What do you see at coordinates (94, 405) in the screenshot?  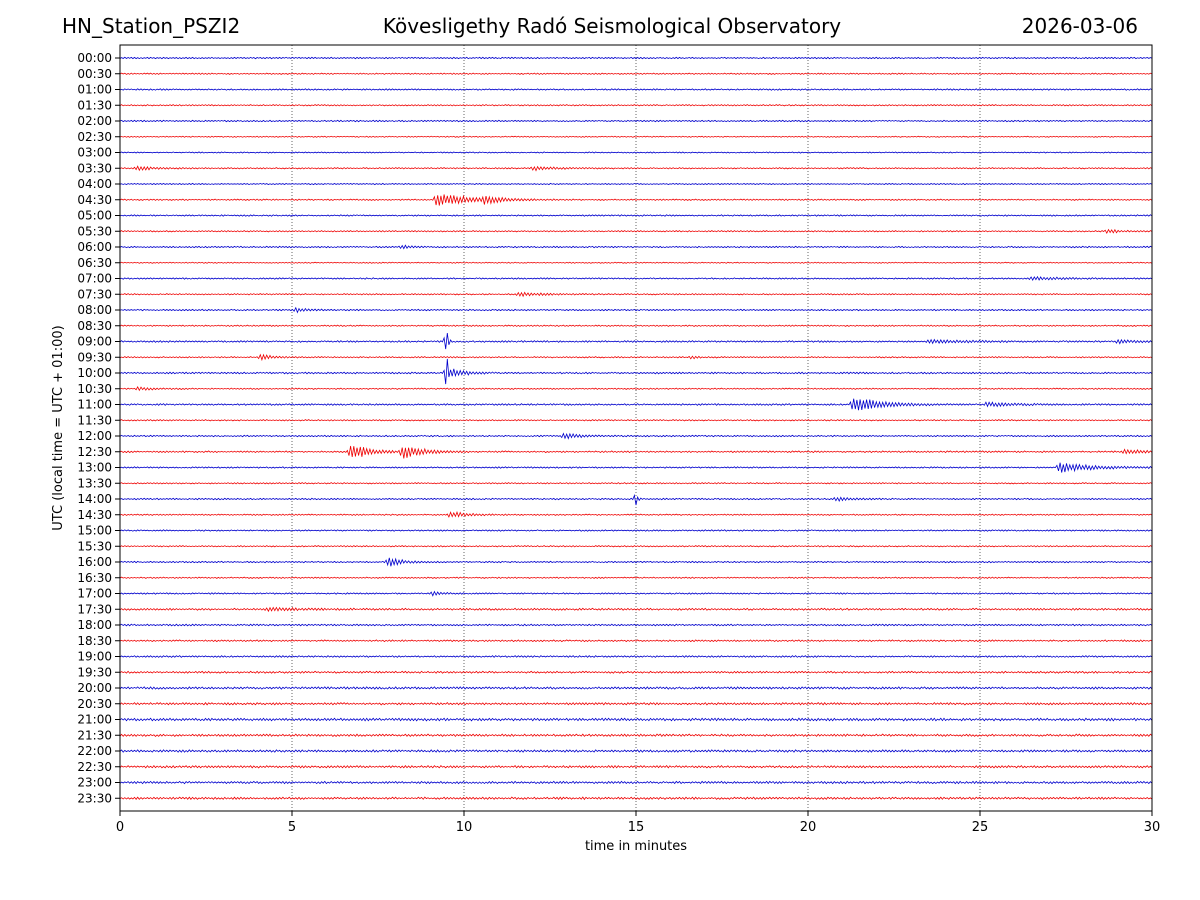 I see `y-tick-label-11:00: 11:00` at bounding box center [94, 405].